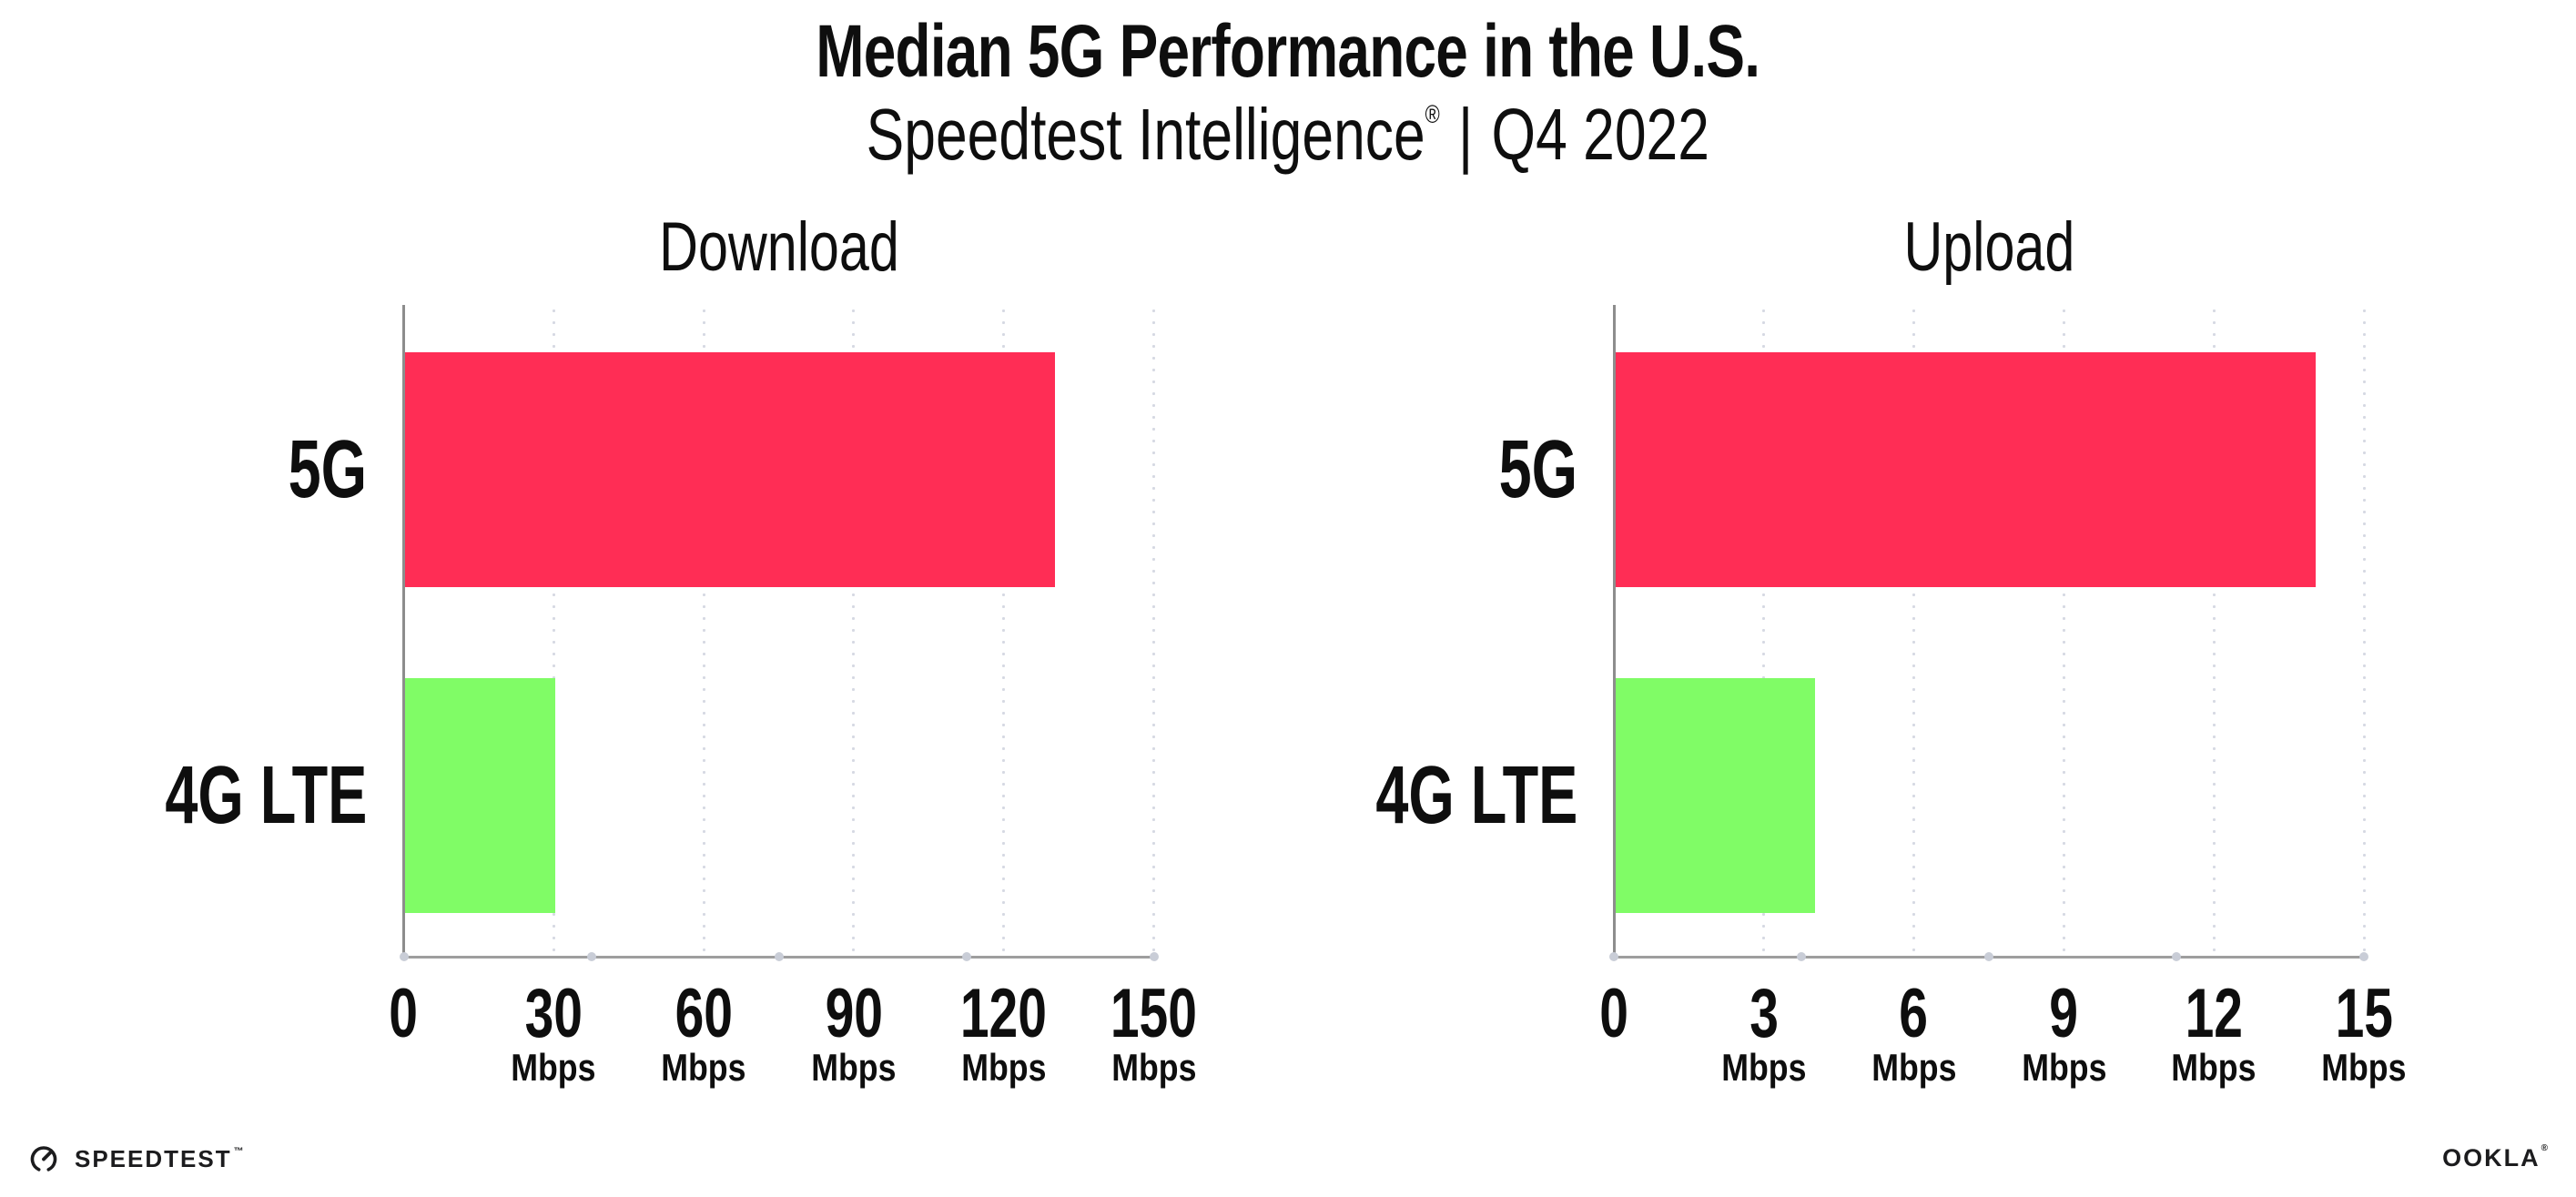 Image resolution: width=2576 pixels, height=1197 pixels. I want to click on tick-label-12: 12, so click(2214, 1014).